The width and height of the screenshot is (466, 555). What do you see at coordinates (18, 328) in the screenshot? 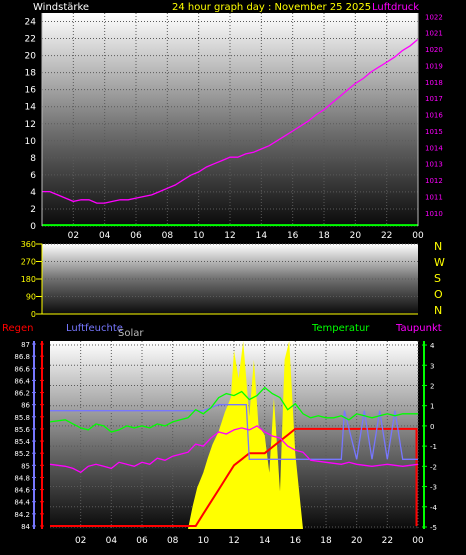
I see `legend-regen: Regen` at bounding box center [18, 328].